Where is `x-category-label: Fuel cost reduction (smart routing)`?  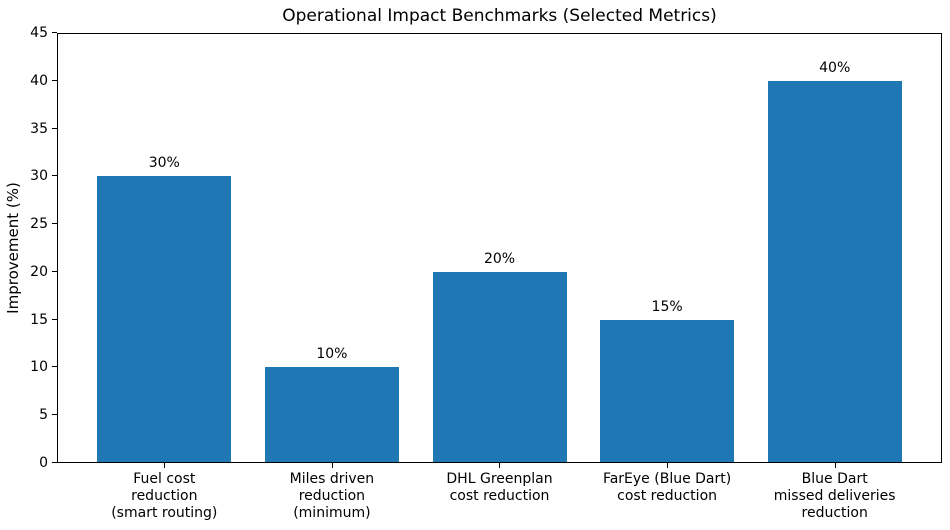 x-category-label: Fuel cost reduction (smart routing) is located at coordinates (164, 496).